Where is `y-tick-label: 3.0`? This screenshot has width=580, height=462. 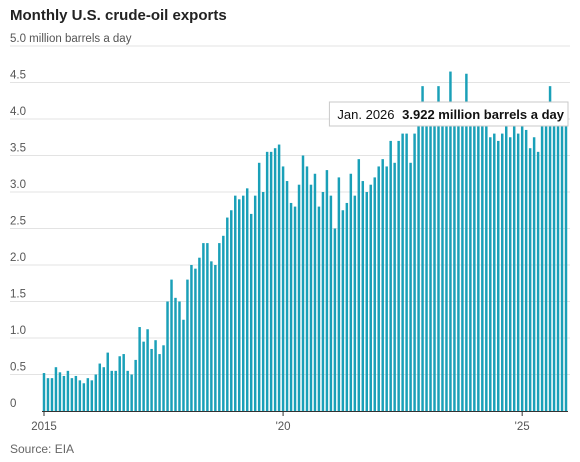
y-tick-label: 3.0 is located at coordinates (18, 185).